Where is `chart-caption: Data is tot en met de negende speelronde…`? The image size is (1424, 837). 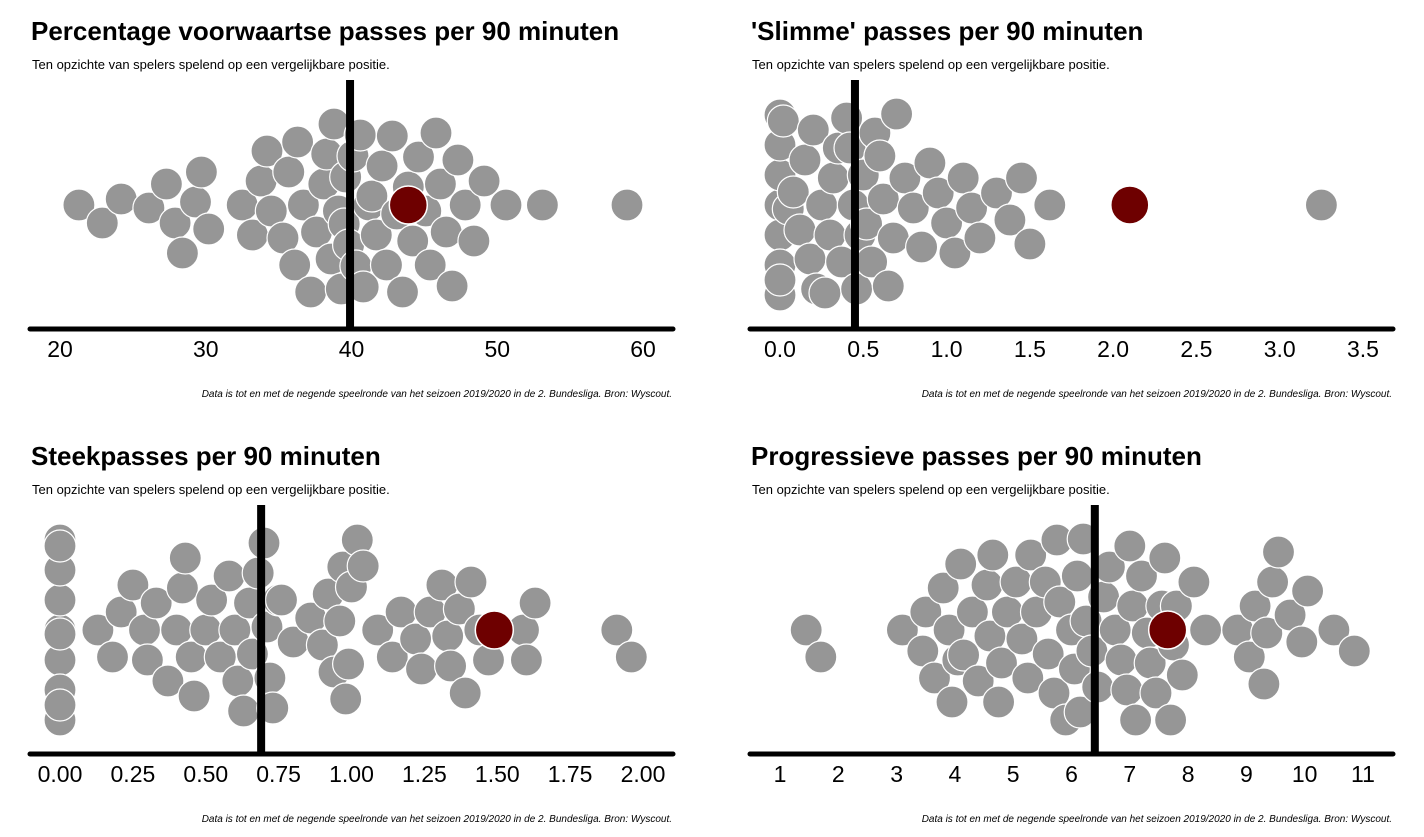 chart-caption: Data is tot en met de negende speelronde… is located at coordinates (436, 394).